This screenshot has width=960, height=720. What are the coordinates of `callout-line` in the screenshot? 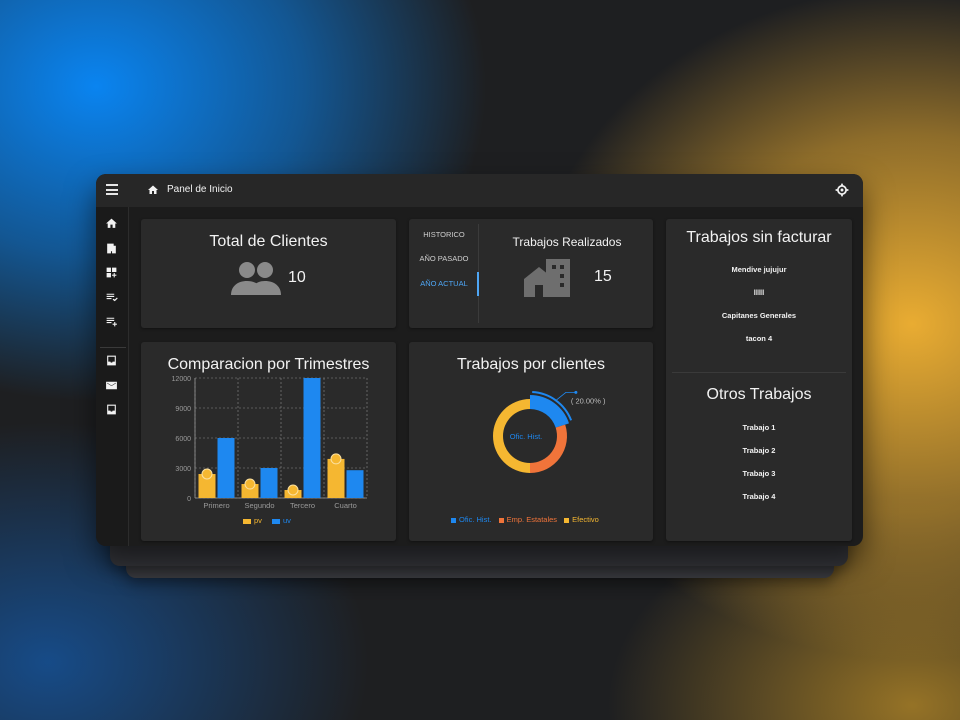 It's located at (565, 396).